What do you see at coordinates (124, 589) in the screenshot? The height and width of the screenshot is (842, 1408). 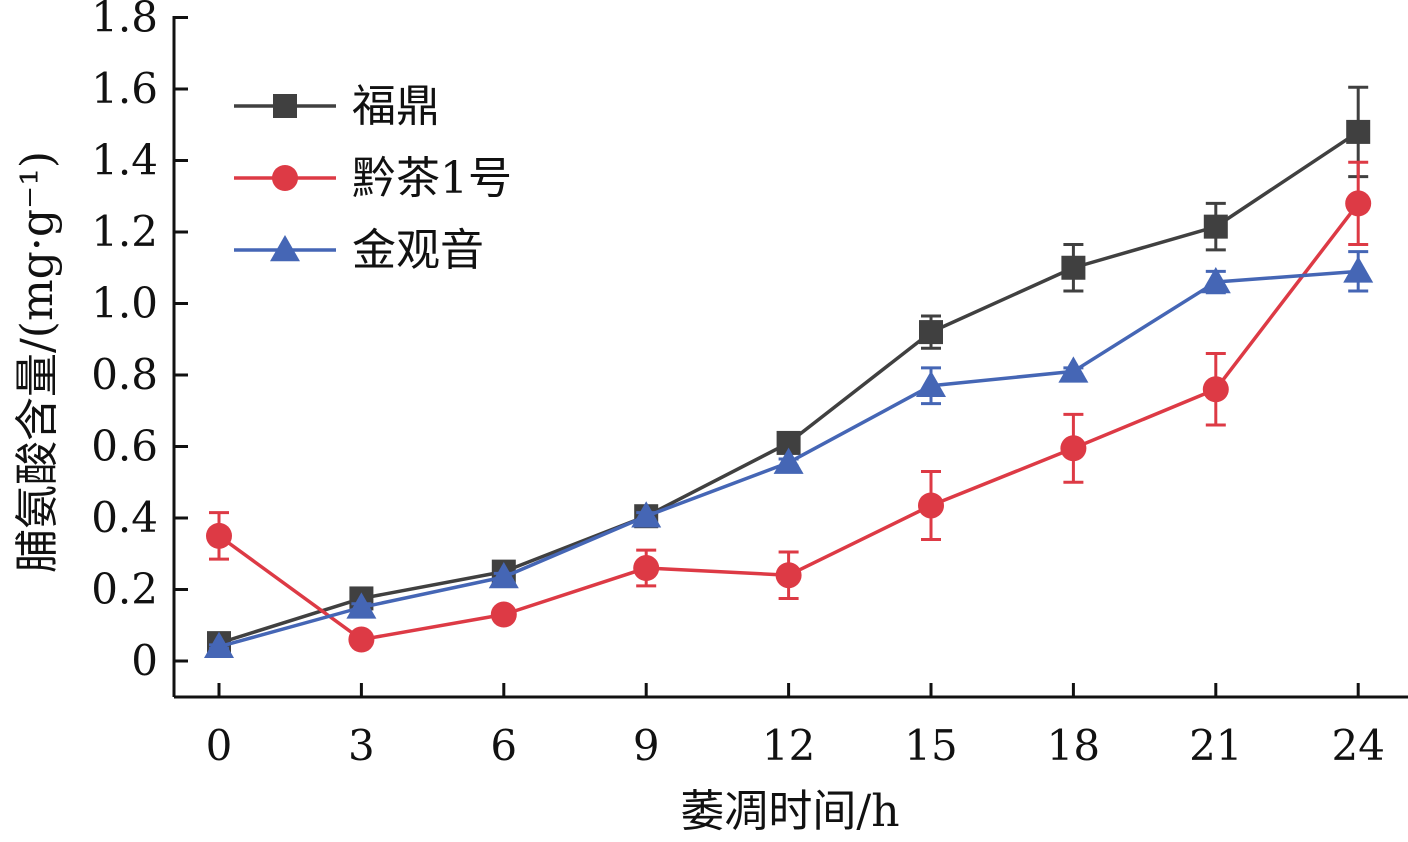 I see `y-tick-label: 0.2` at bounding box center [124, 589].